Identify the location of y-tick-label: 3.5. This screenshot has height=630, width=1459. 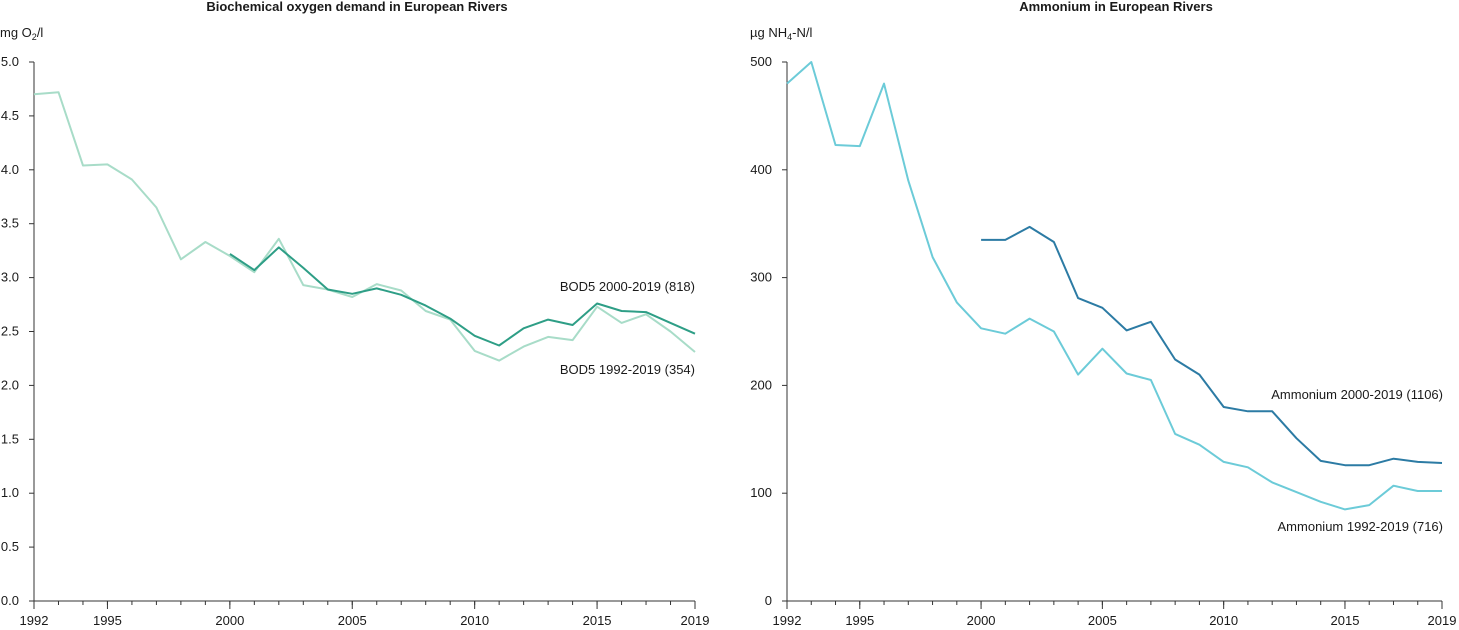
(10, 223).